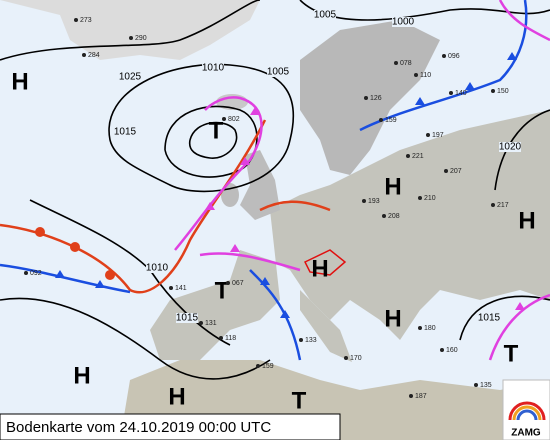 The height and width of the screenshot is (440, 550). I want to click on greenland, so click(130, 30).